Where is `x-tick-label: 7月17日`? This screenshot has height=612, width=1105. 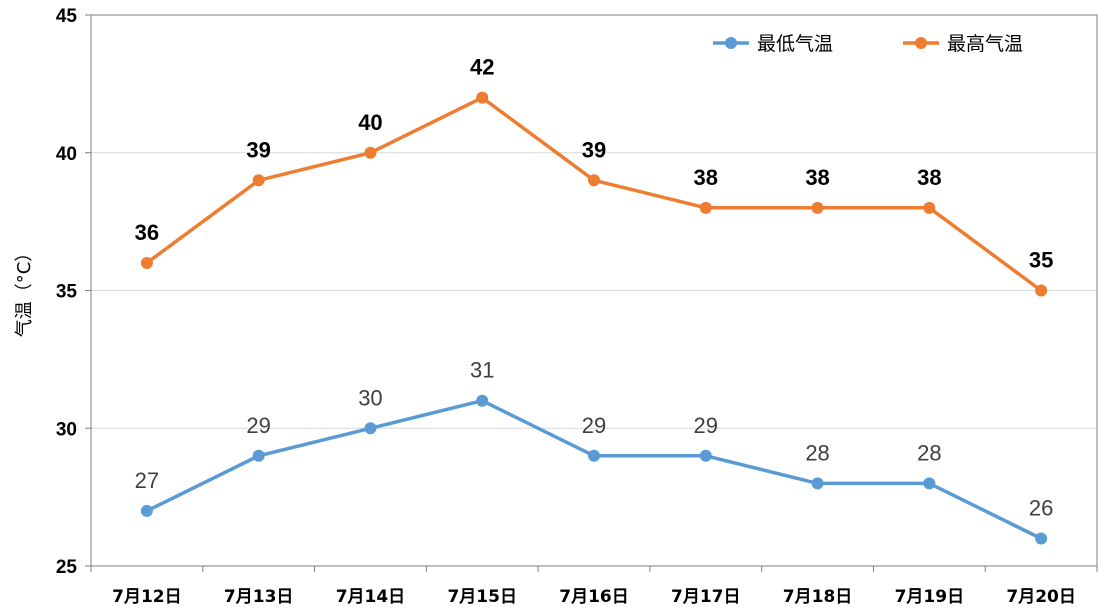
x-tick-label: 7月17日 is located at coordinates (706, 597).